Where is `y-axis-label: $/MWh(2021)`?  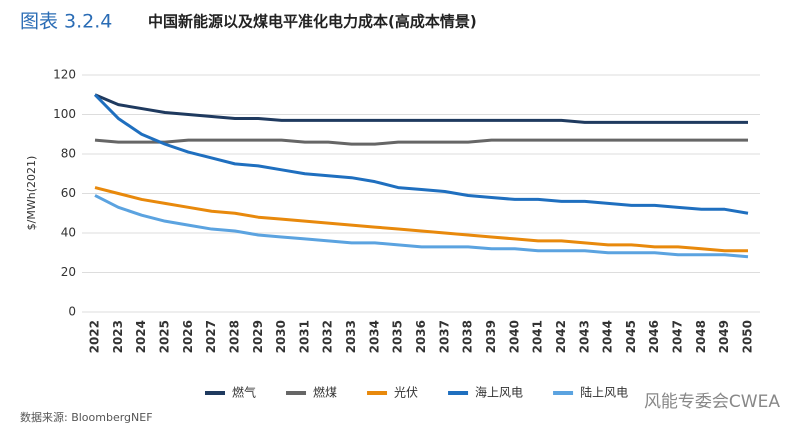 y-axis-label: $/MWh(2021) is located at coordinates (31, 193).